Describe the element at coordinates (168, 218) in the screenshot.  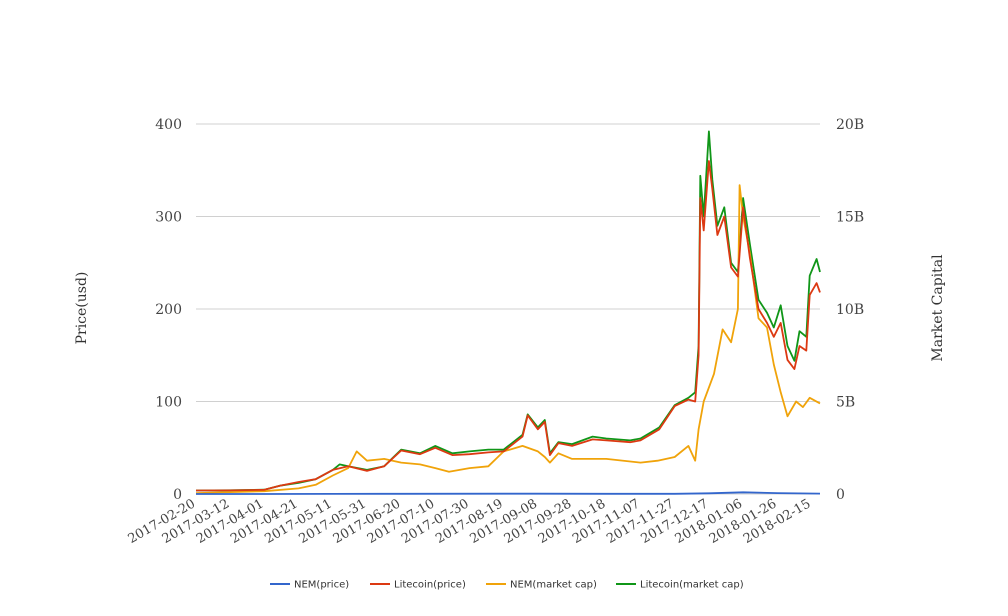
I see `left-tick-label: 300` at that location.